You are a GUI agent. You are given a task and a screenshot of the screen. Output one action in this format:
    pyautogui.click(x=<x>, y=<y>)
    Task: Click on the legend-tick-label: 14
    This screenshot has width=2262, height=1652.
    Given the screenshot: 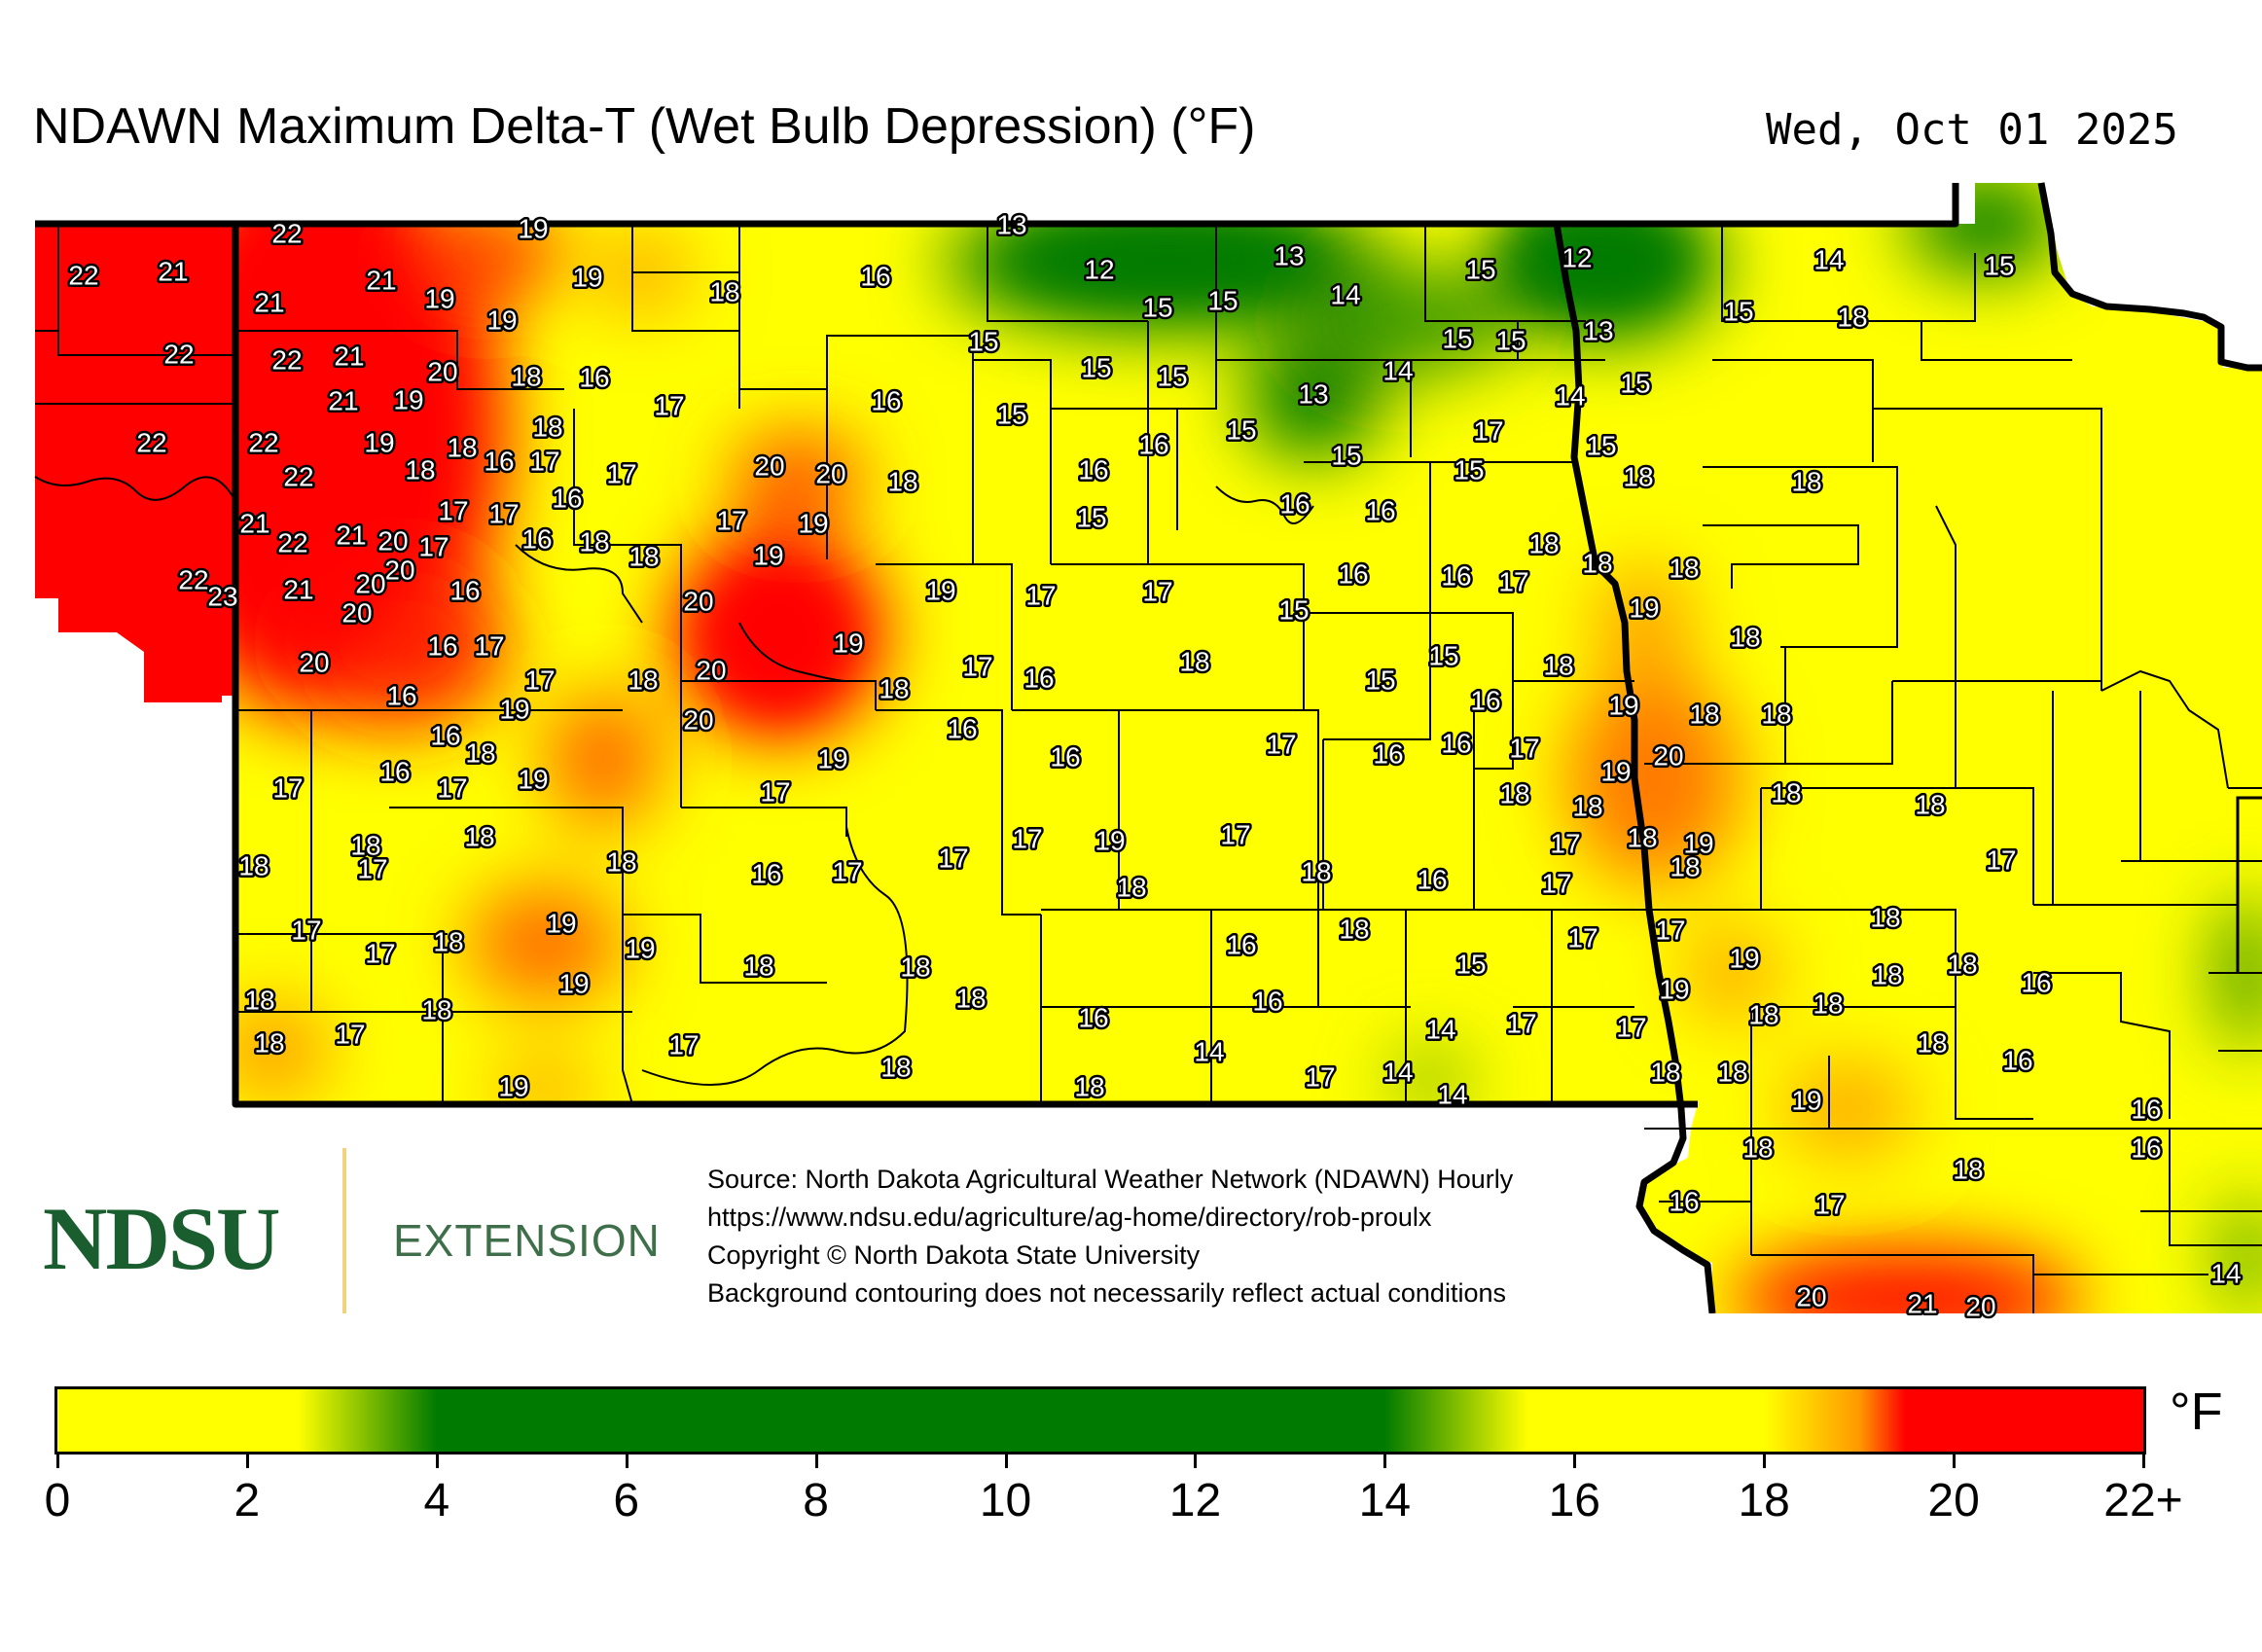 What is the action you would take?
    pyautogui.click(x=1385, y=1500)
    